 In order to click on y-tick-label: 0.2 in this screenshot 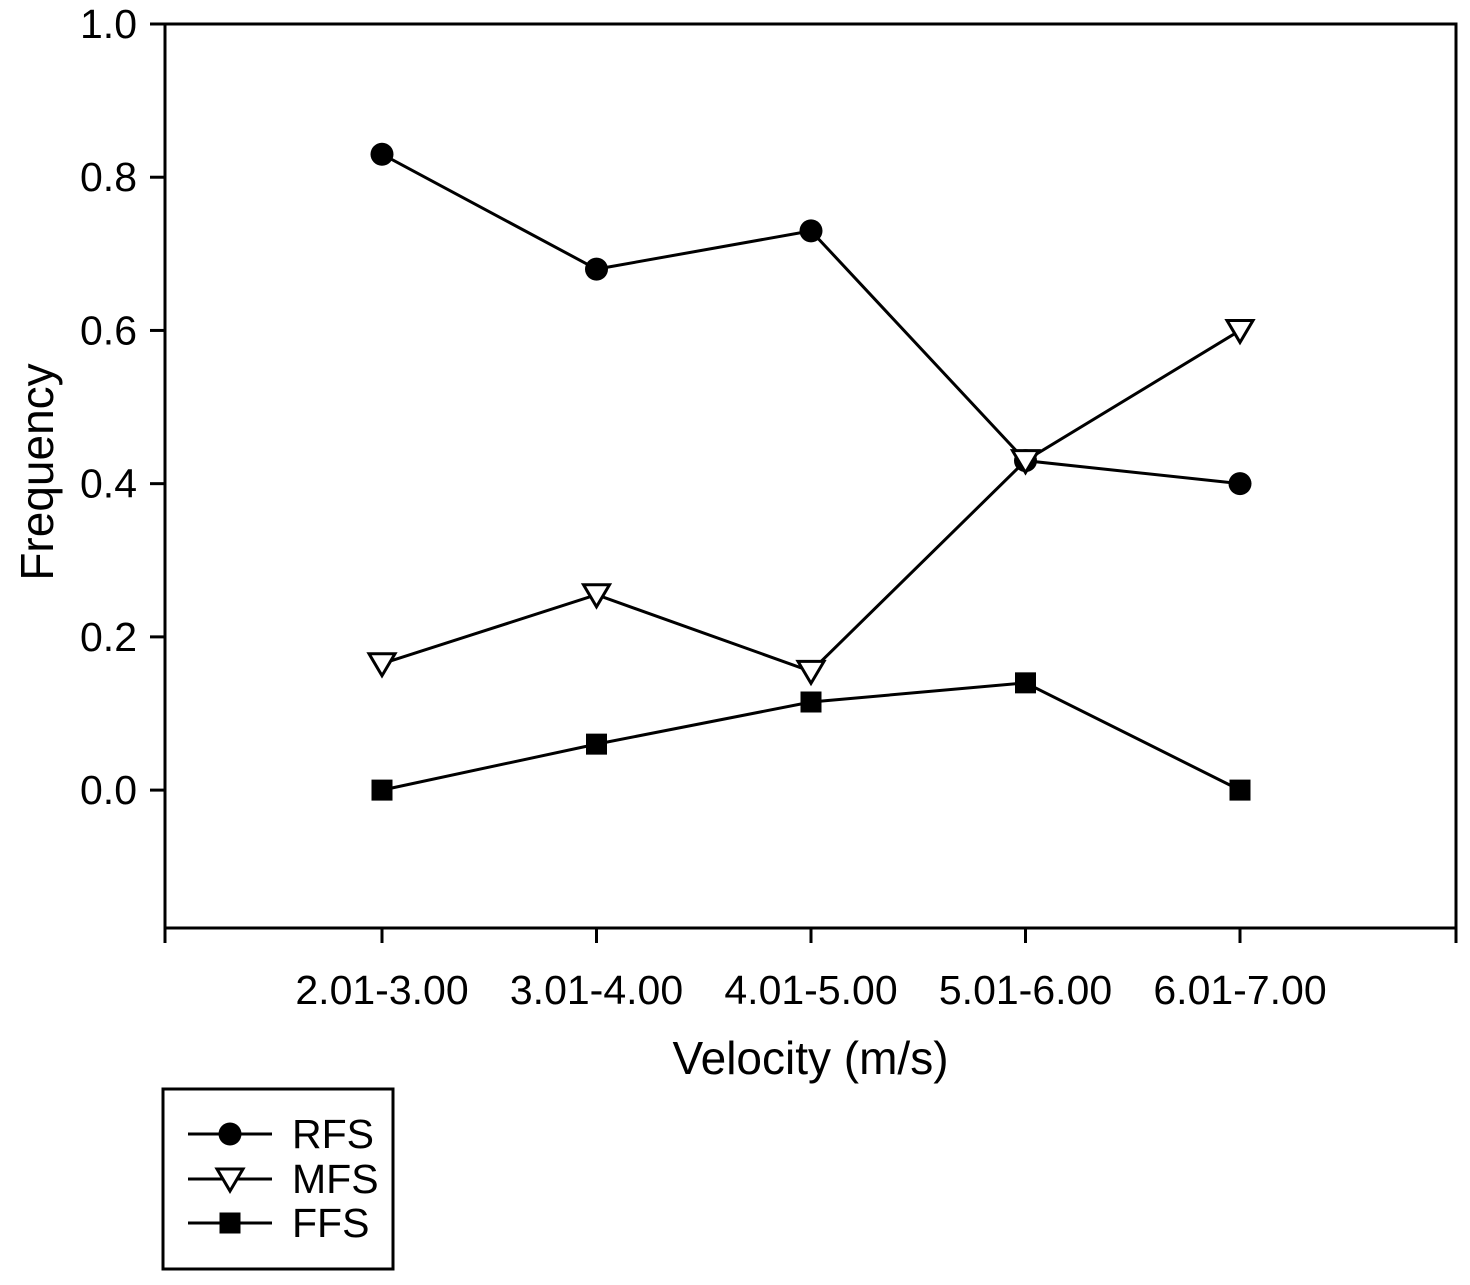, I will do `click(108, 637)`.